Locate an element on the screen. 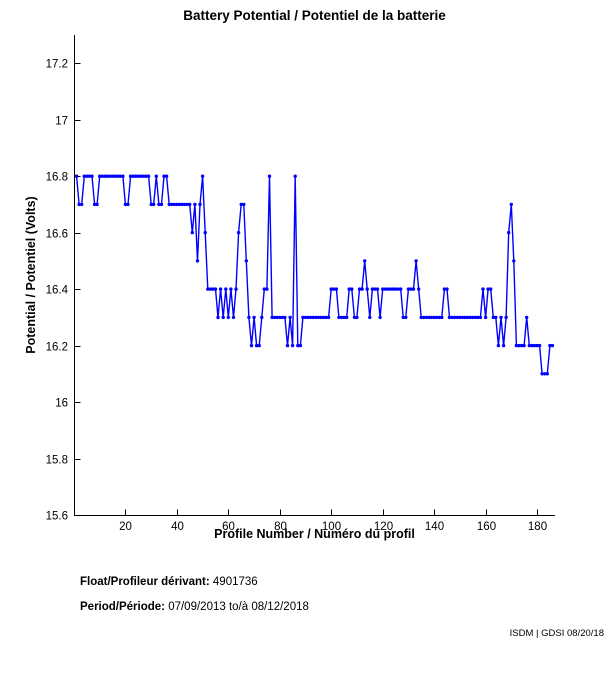  y-tick-label: 16.6 is located at coordinates (57, 235).